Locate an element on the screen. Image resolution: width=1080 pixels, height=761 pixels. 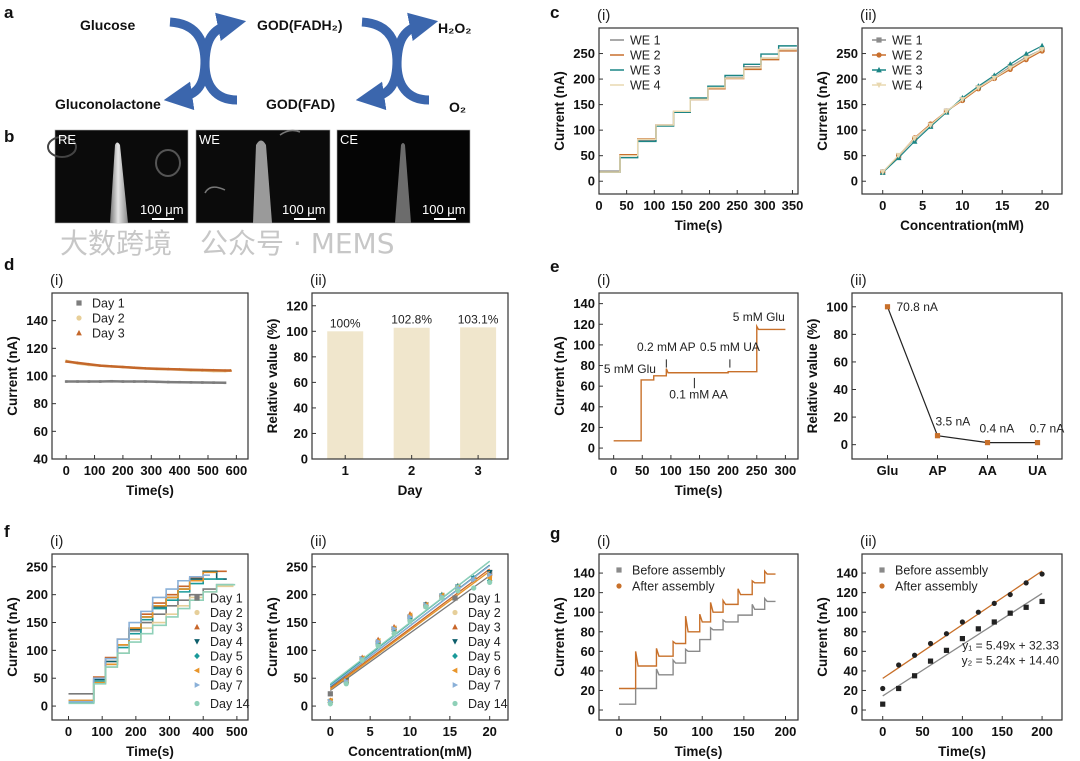
x-tick-label: 100 is located at coordinates (95, 470).